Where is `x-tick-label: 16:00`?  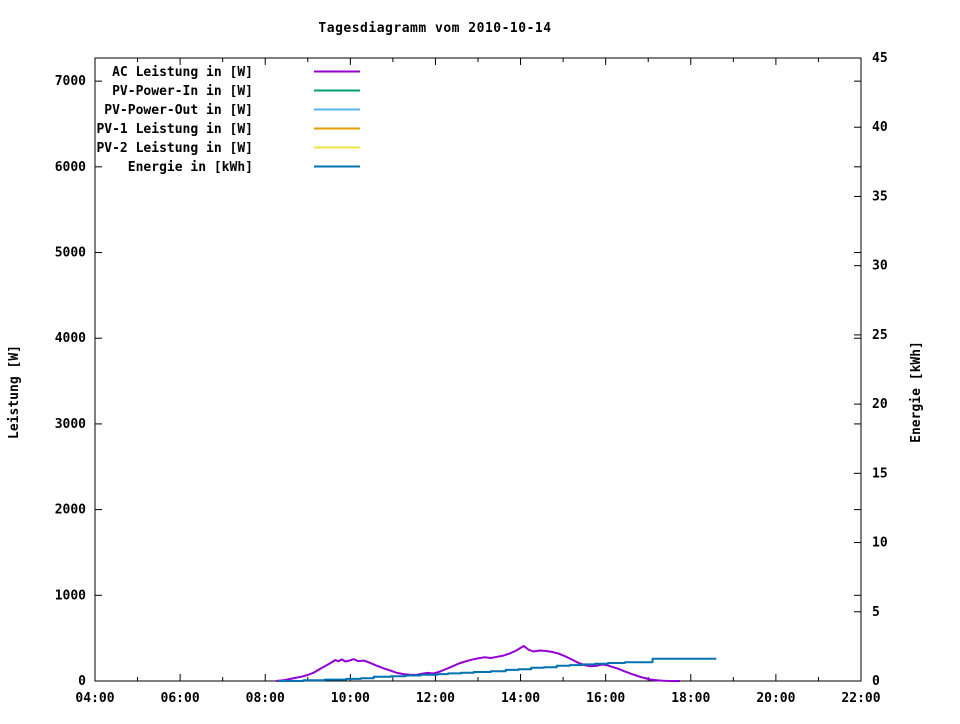
x-tick-label: 16:00 is located at coordinates (605, 698).